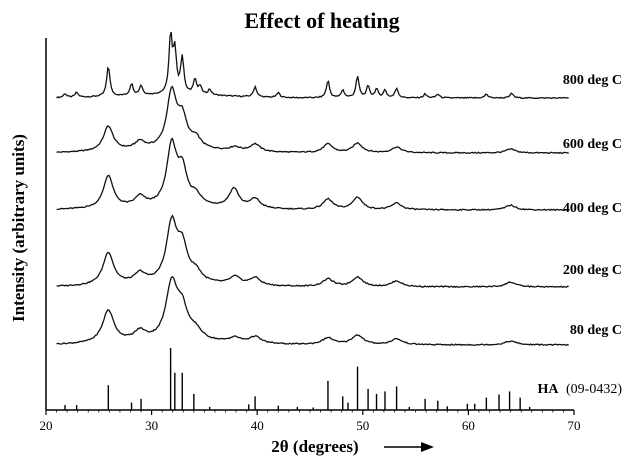 The image size is (636, 462). I want to click on chart-title: Effect of heating, so click(321, 20).